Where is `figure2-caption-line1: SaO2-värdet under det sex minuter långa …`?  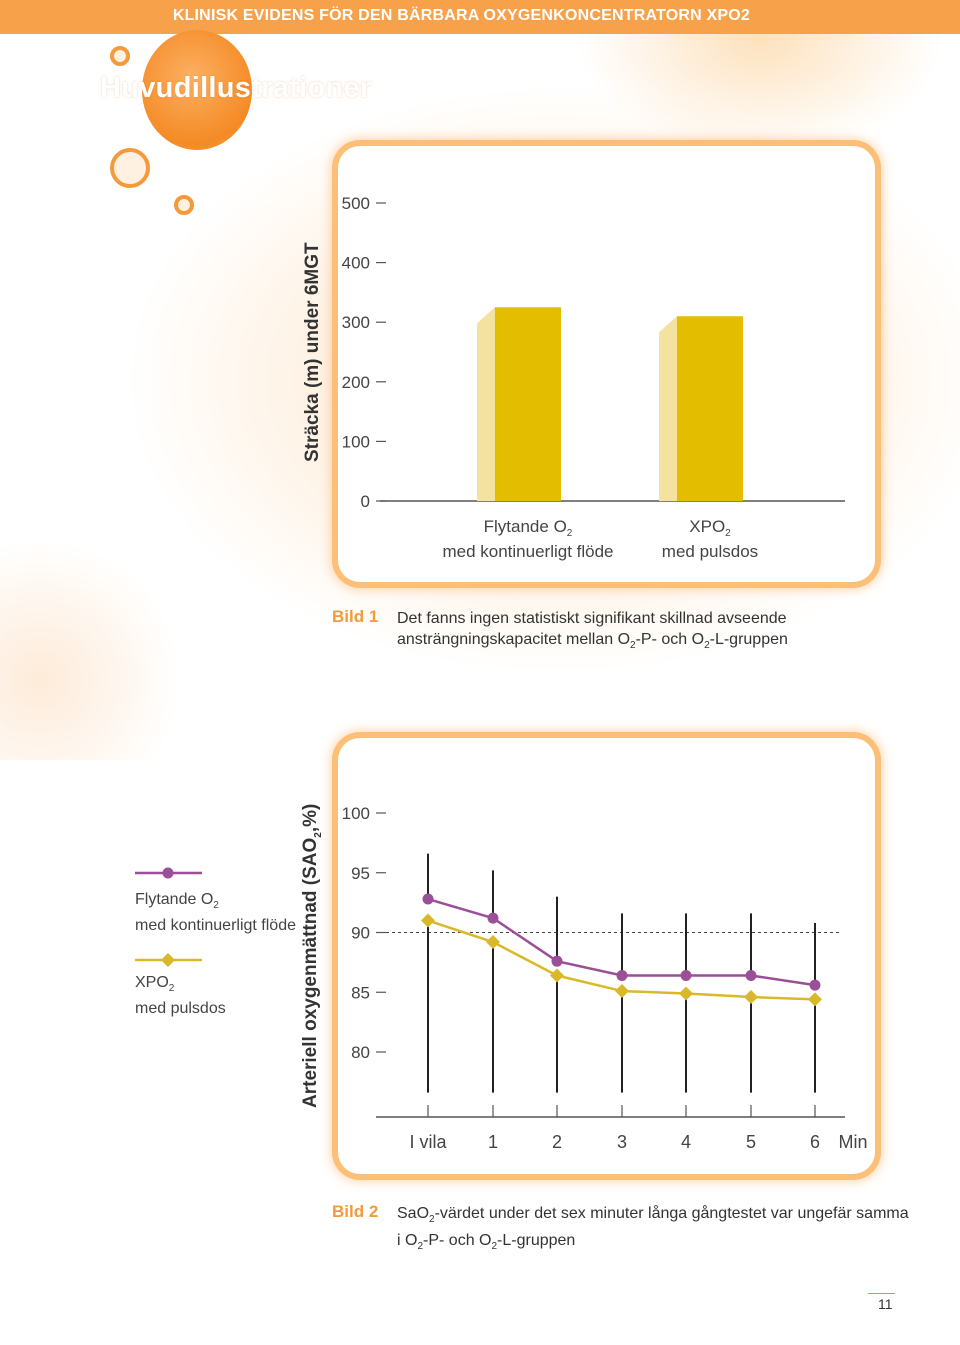 figure2-caption-line1: SaO2-värdet under det sex minuter långa … is located at coordinates (653, 1215).